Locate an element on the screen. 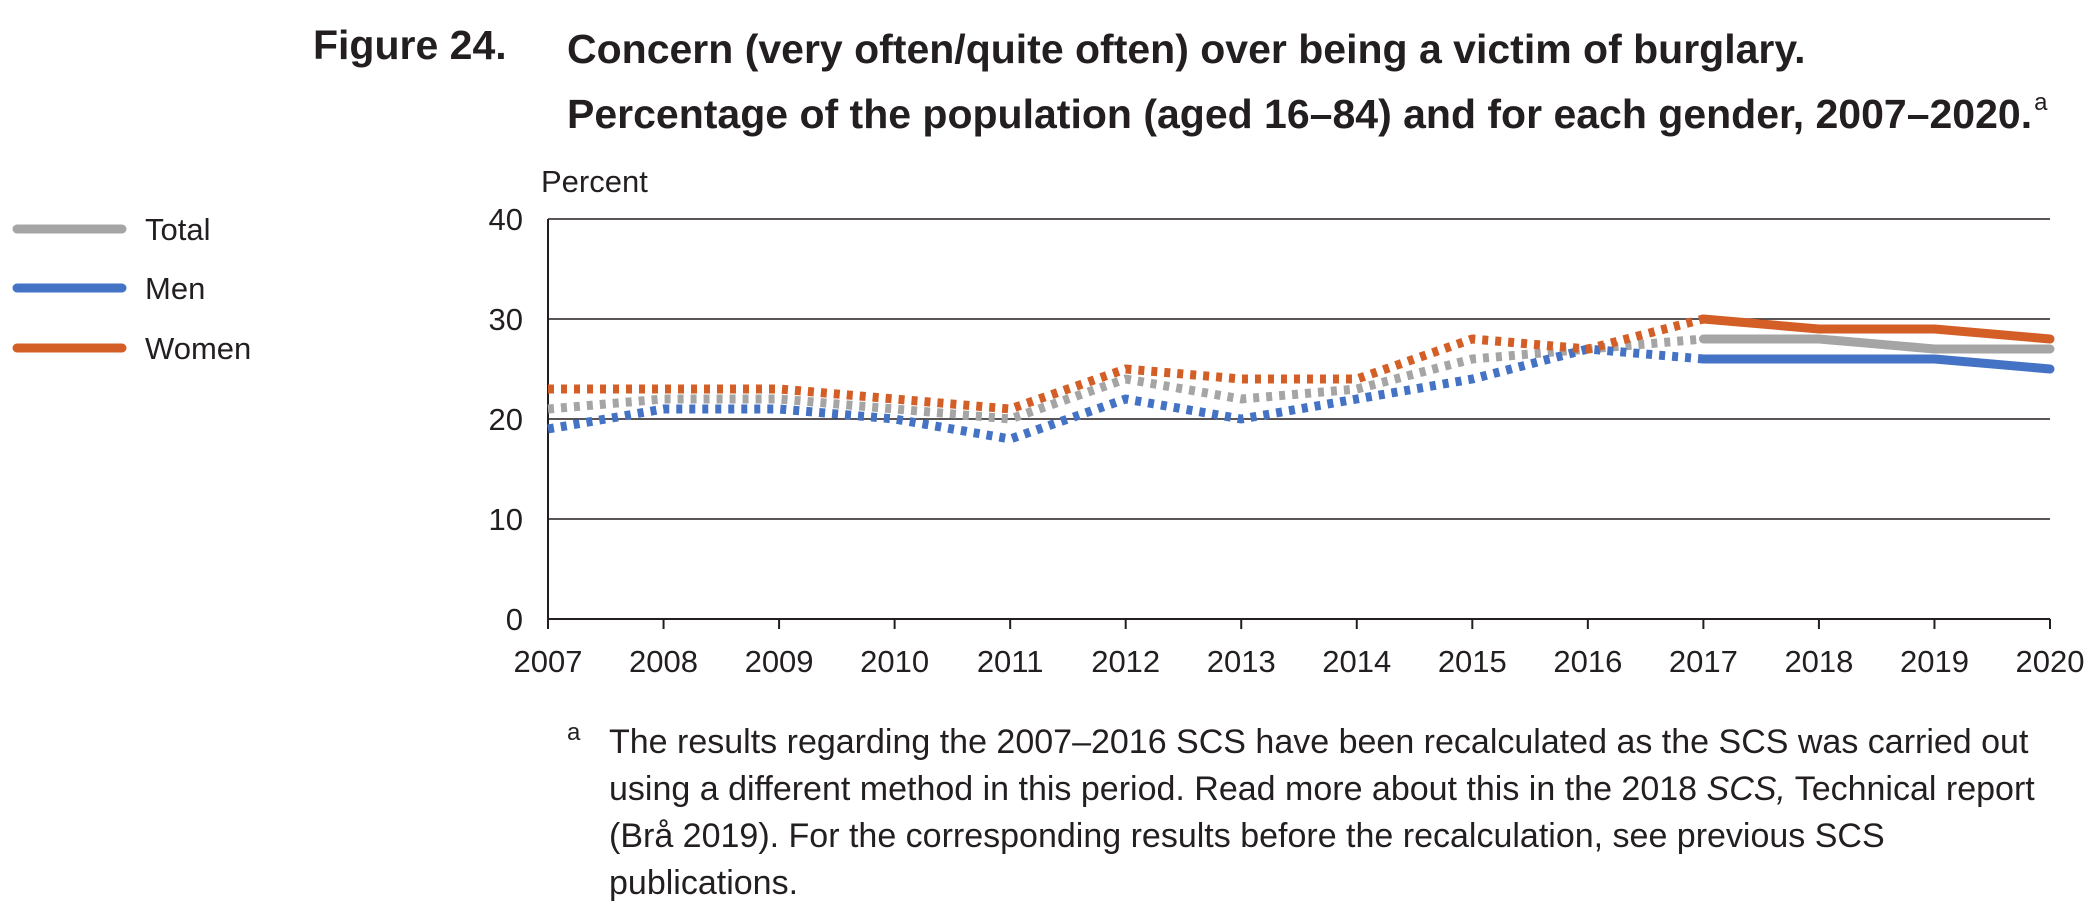 This screenshot has height=907, width=2091. y-axis-label: Percent is located at coordinates (594, 181).